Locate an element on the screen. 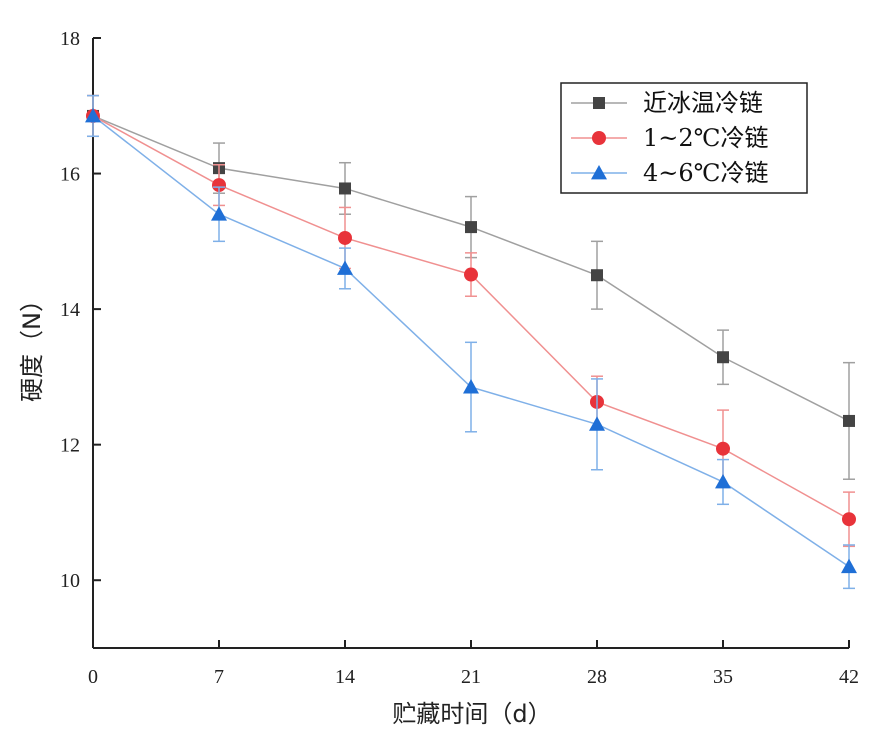  y-tick-label: 16 is located at coordinates (70, 175).